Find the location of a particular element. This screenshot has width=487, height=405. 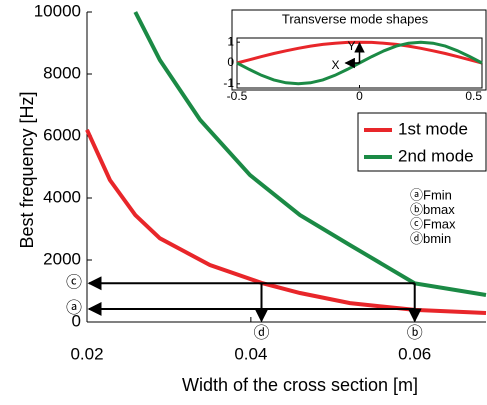

guide-label: ⓓ is located at coordinates (262, 333).